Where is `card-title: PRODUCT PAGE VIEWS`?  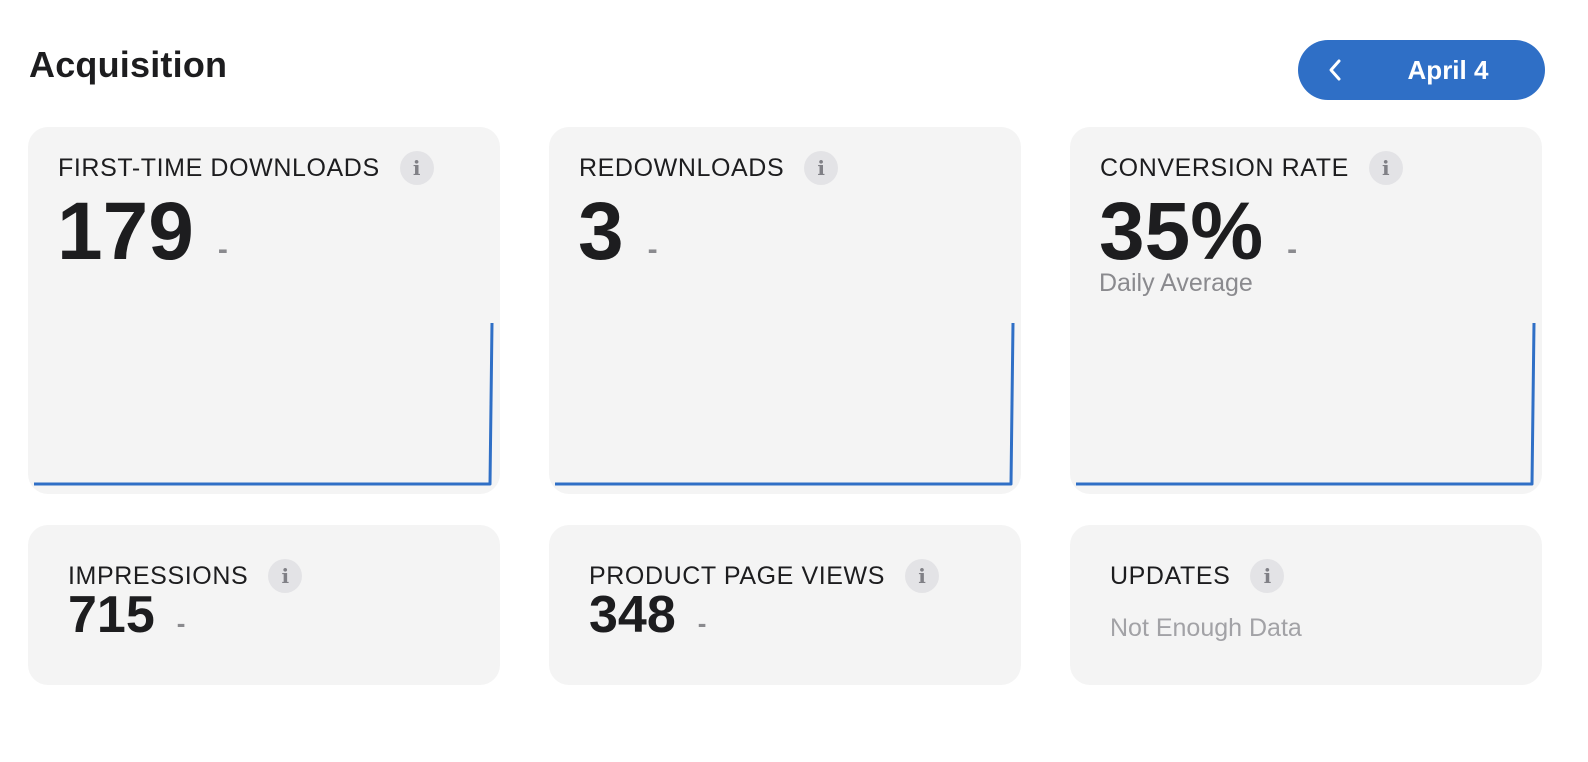 card-title: PRODUCT PAGE VIEWS is located at coordinates (737, 575).